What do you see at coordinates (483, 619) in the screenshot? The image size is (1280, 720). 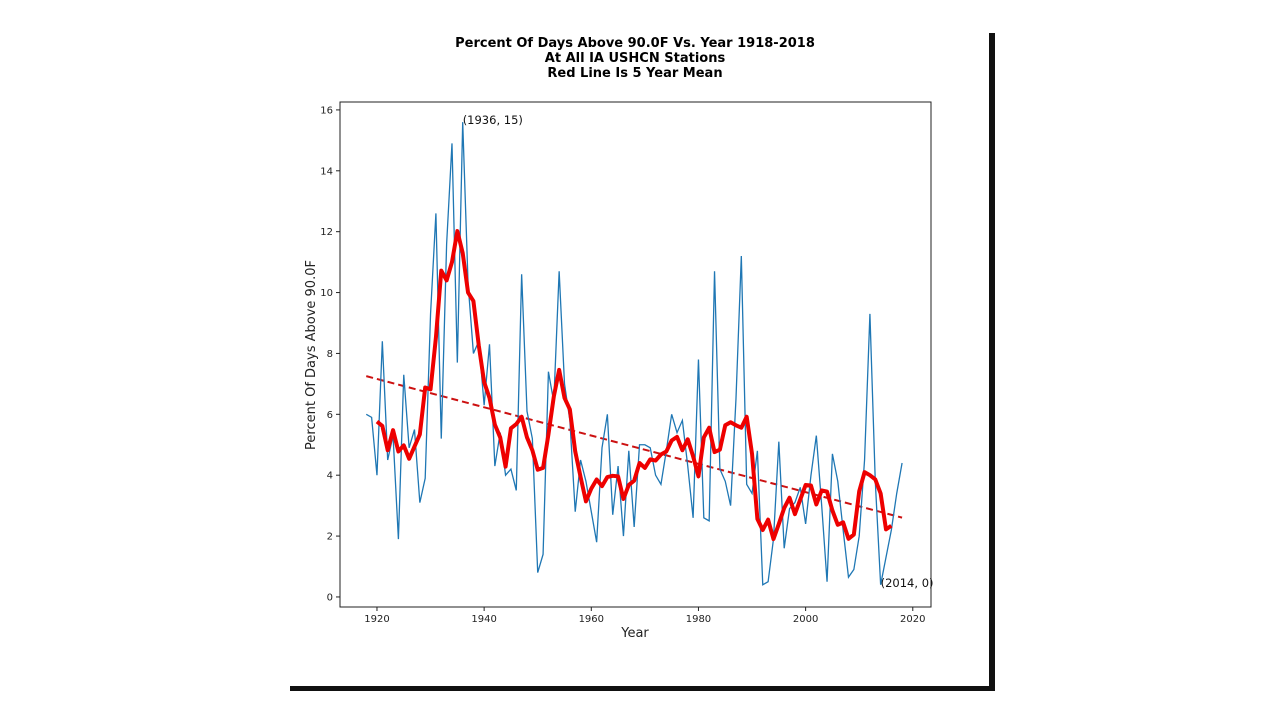 I see `x-tick-label: 1940` at bounding box center [483, 619].